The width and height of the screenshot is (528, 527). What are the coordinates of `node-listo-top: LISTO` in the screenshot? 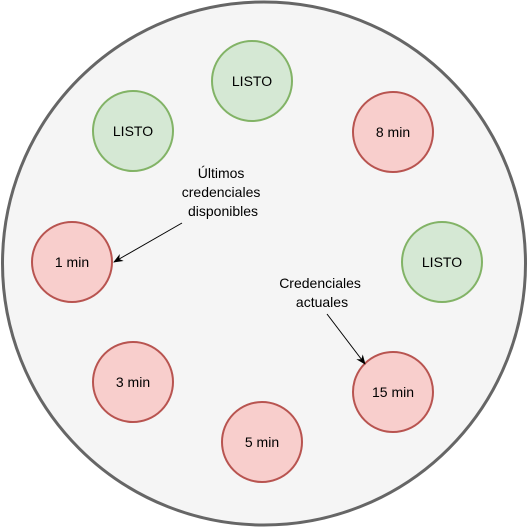 It's located at (252, 81).